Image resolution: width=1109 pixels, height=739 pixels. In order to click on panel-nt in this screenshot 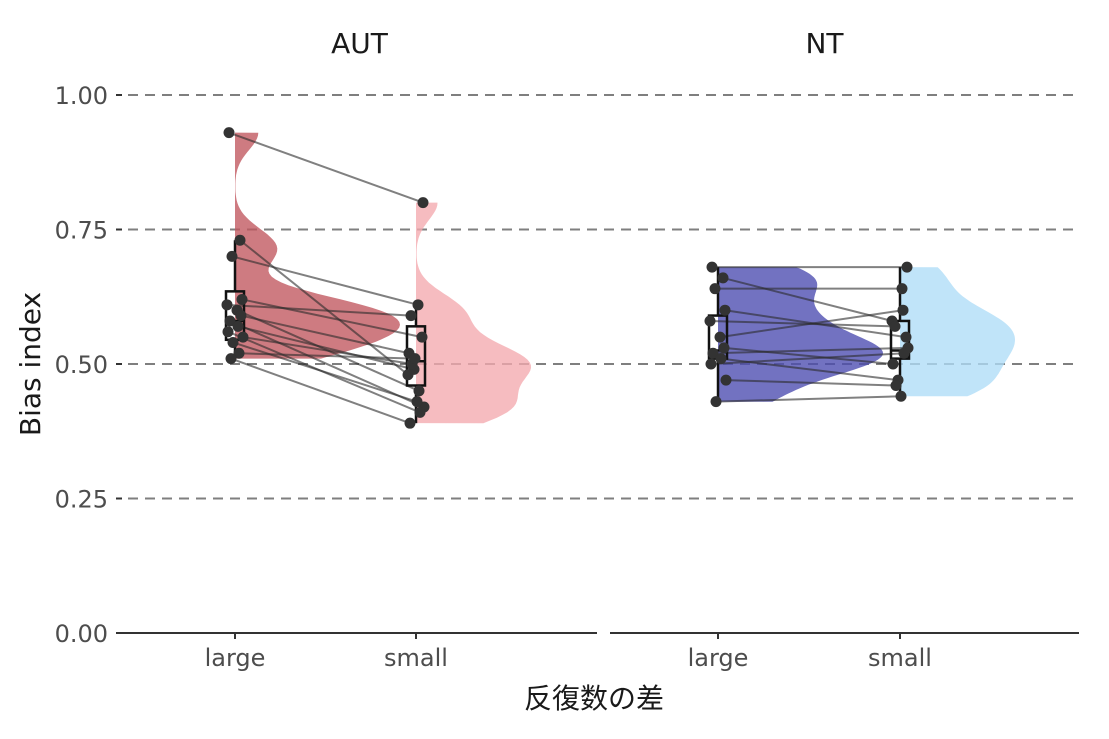, I will do `click(859, 334)`.